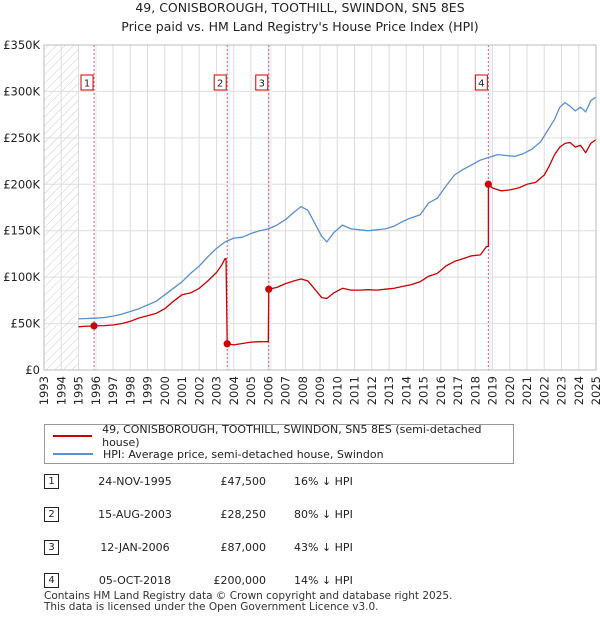  What do you see at coordinates (21, 45) in the screenshot?
I see `y-tick-label: £350K` at bounding box center [21, 45].